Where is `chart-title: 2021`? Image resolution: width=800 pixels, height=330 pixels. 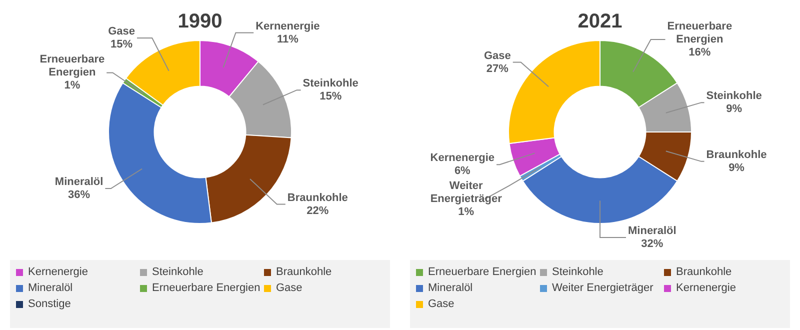 chart-title: 2021 is located at coordinates (600, 21).